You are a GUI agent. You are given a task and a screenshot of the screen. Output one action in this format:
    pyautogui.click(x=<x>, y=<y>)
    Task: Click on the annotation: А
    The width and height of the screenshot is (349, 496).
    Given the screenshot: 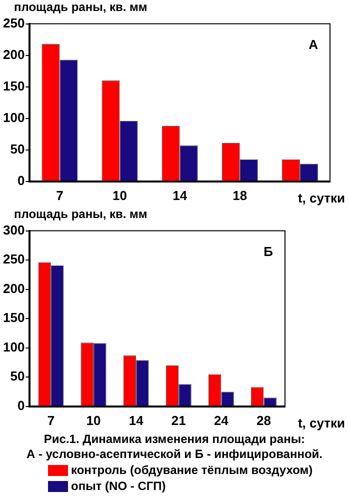 What is the action you would take?
    pyautogui.click(x=313, y=44)
    